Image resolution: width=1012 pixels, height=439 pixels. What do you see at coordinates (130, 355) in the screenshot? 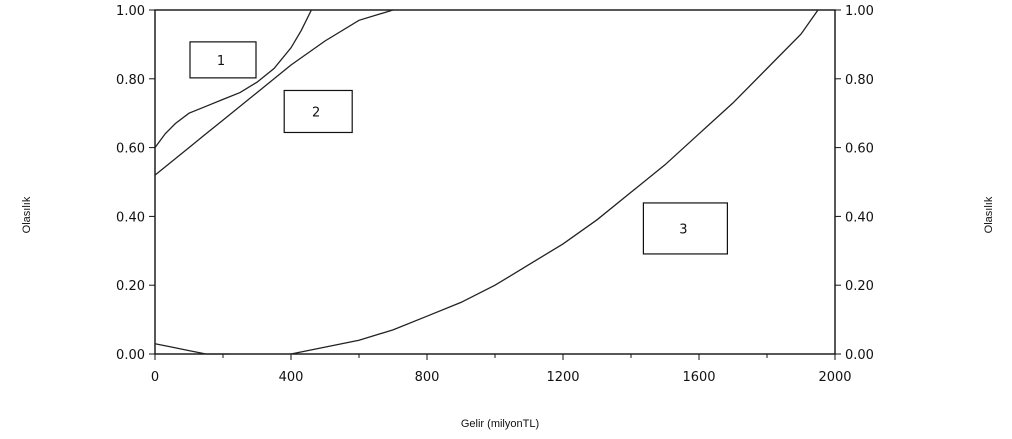
I see `y-tick-label-left: 0.00` at bounding box center [130, 355].